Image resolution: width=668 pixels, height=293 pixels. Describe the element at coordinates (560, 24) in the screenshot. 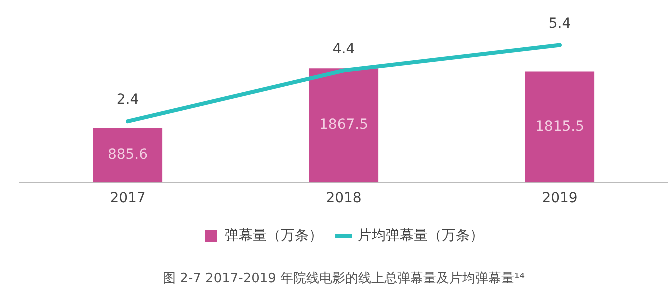

I see `data-label: 5.4` at that location.